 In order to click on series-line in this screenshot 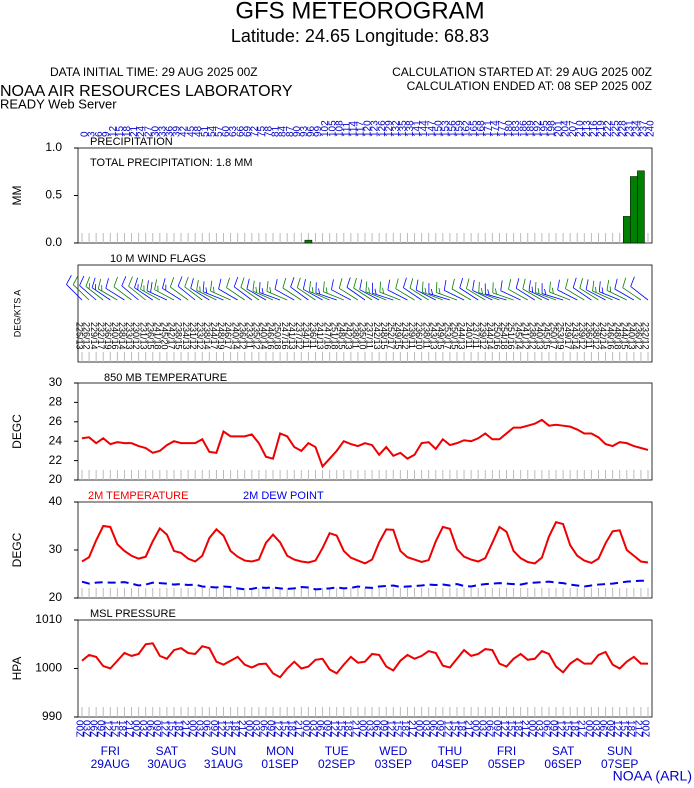, I will do `click(364, 585)`.